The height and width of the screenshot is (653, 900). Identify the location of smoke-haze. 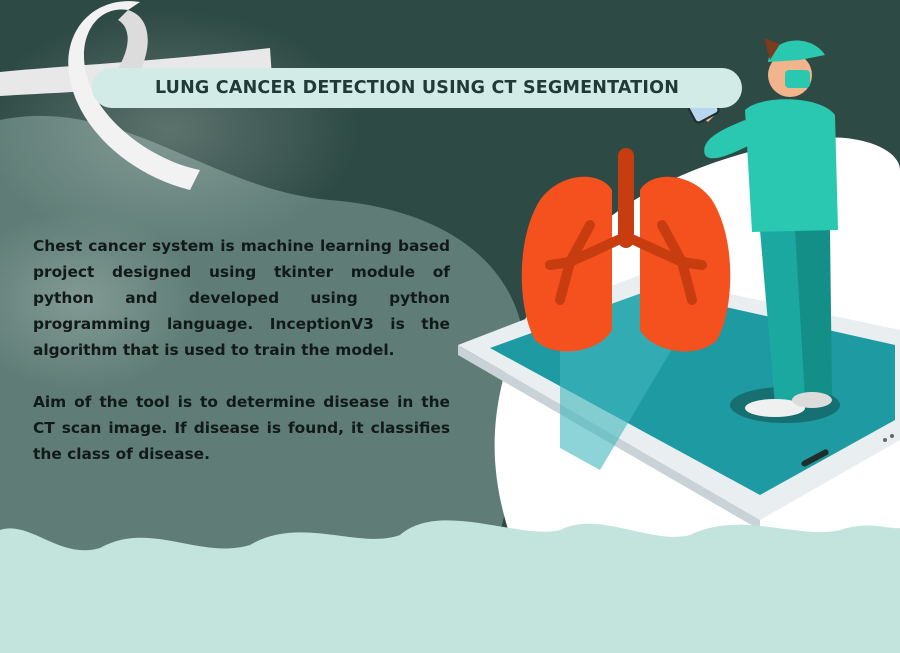
(100, 300).